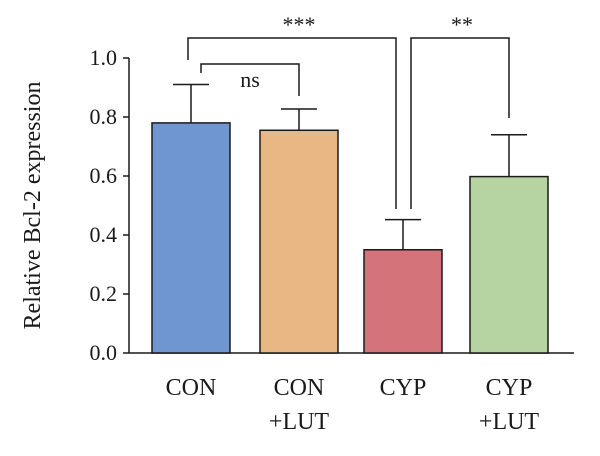  I want to click on y-tick-label: 0.8, so click(104, 116).